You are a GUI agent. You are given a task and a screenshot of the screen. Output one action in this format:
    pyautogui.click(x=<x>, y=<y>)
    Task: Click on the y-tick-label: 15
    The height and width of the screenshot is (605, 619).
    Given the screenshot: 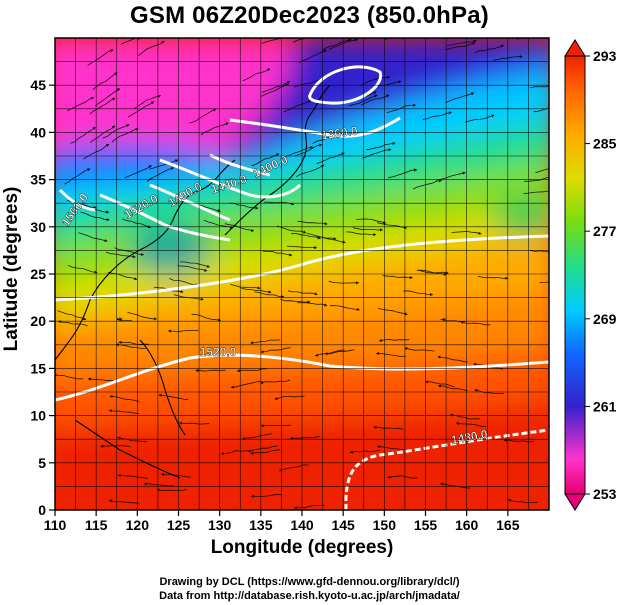 What is the action you would take?
    pyautogui.click(x=38, y=368)
    